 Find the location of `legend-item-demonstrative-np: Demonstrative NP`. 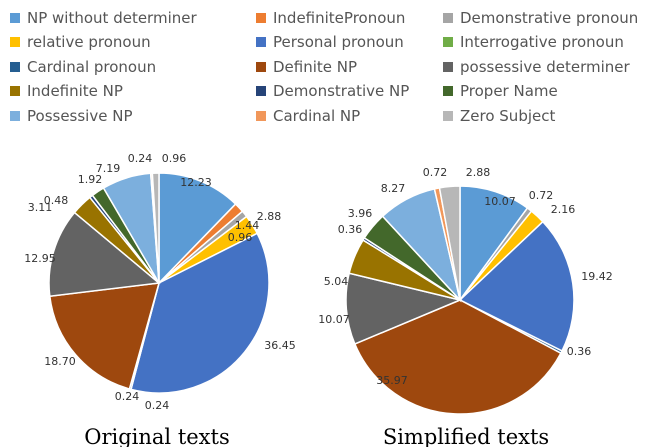

legend-item-demonstrative-np: Demonstrative NP is located at coordinates (332, 91).